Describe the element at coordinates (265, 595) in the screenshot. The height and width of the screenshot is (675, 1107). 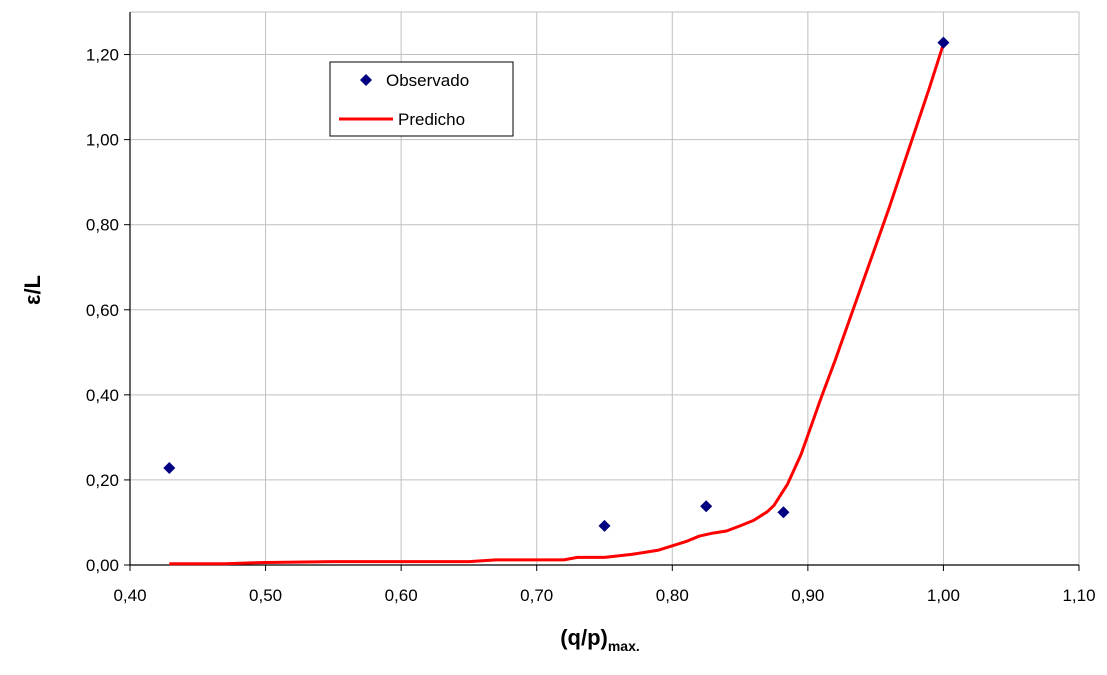
I see `x-tick-label: 0,50` at that location.